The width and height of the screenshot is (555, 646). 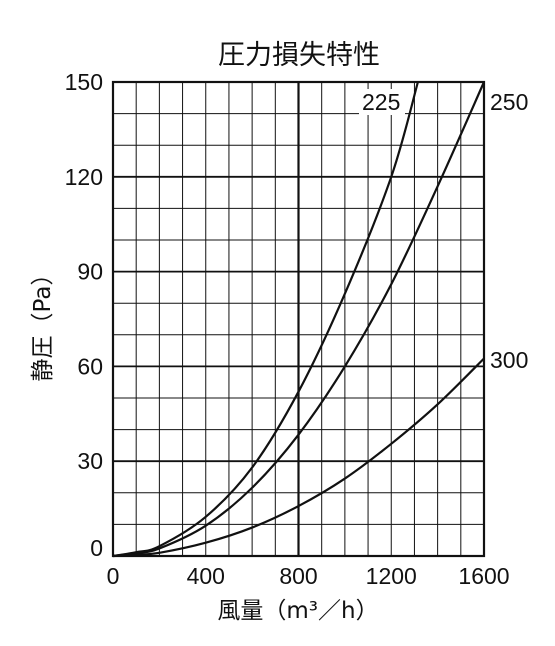 I want to click on series-label-300: 300, so click(x=509, y=360).